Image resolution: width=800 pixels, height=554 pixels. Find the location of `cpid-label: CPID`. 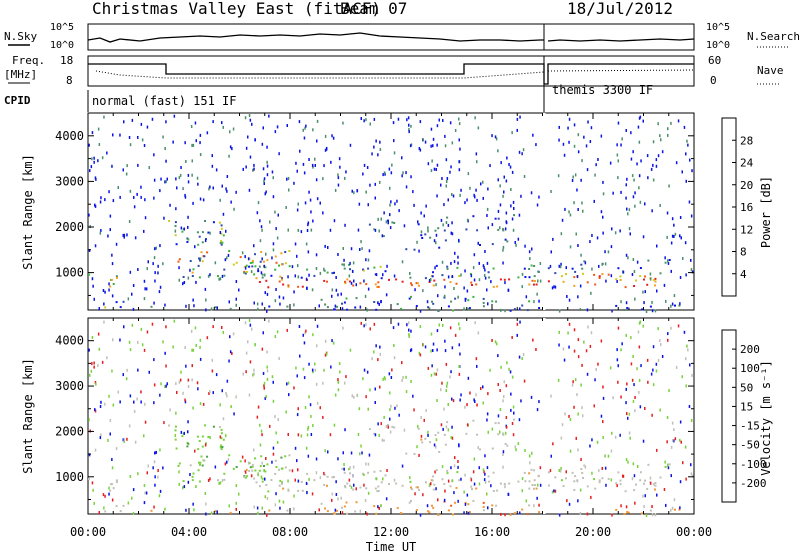

cpid-label: CPID is located at coordinates (17, 100).